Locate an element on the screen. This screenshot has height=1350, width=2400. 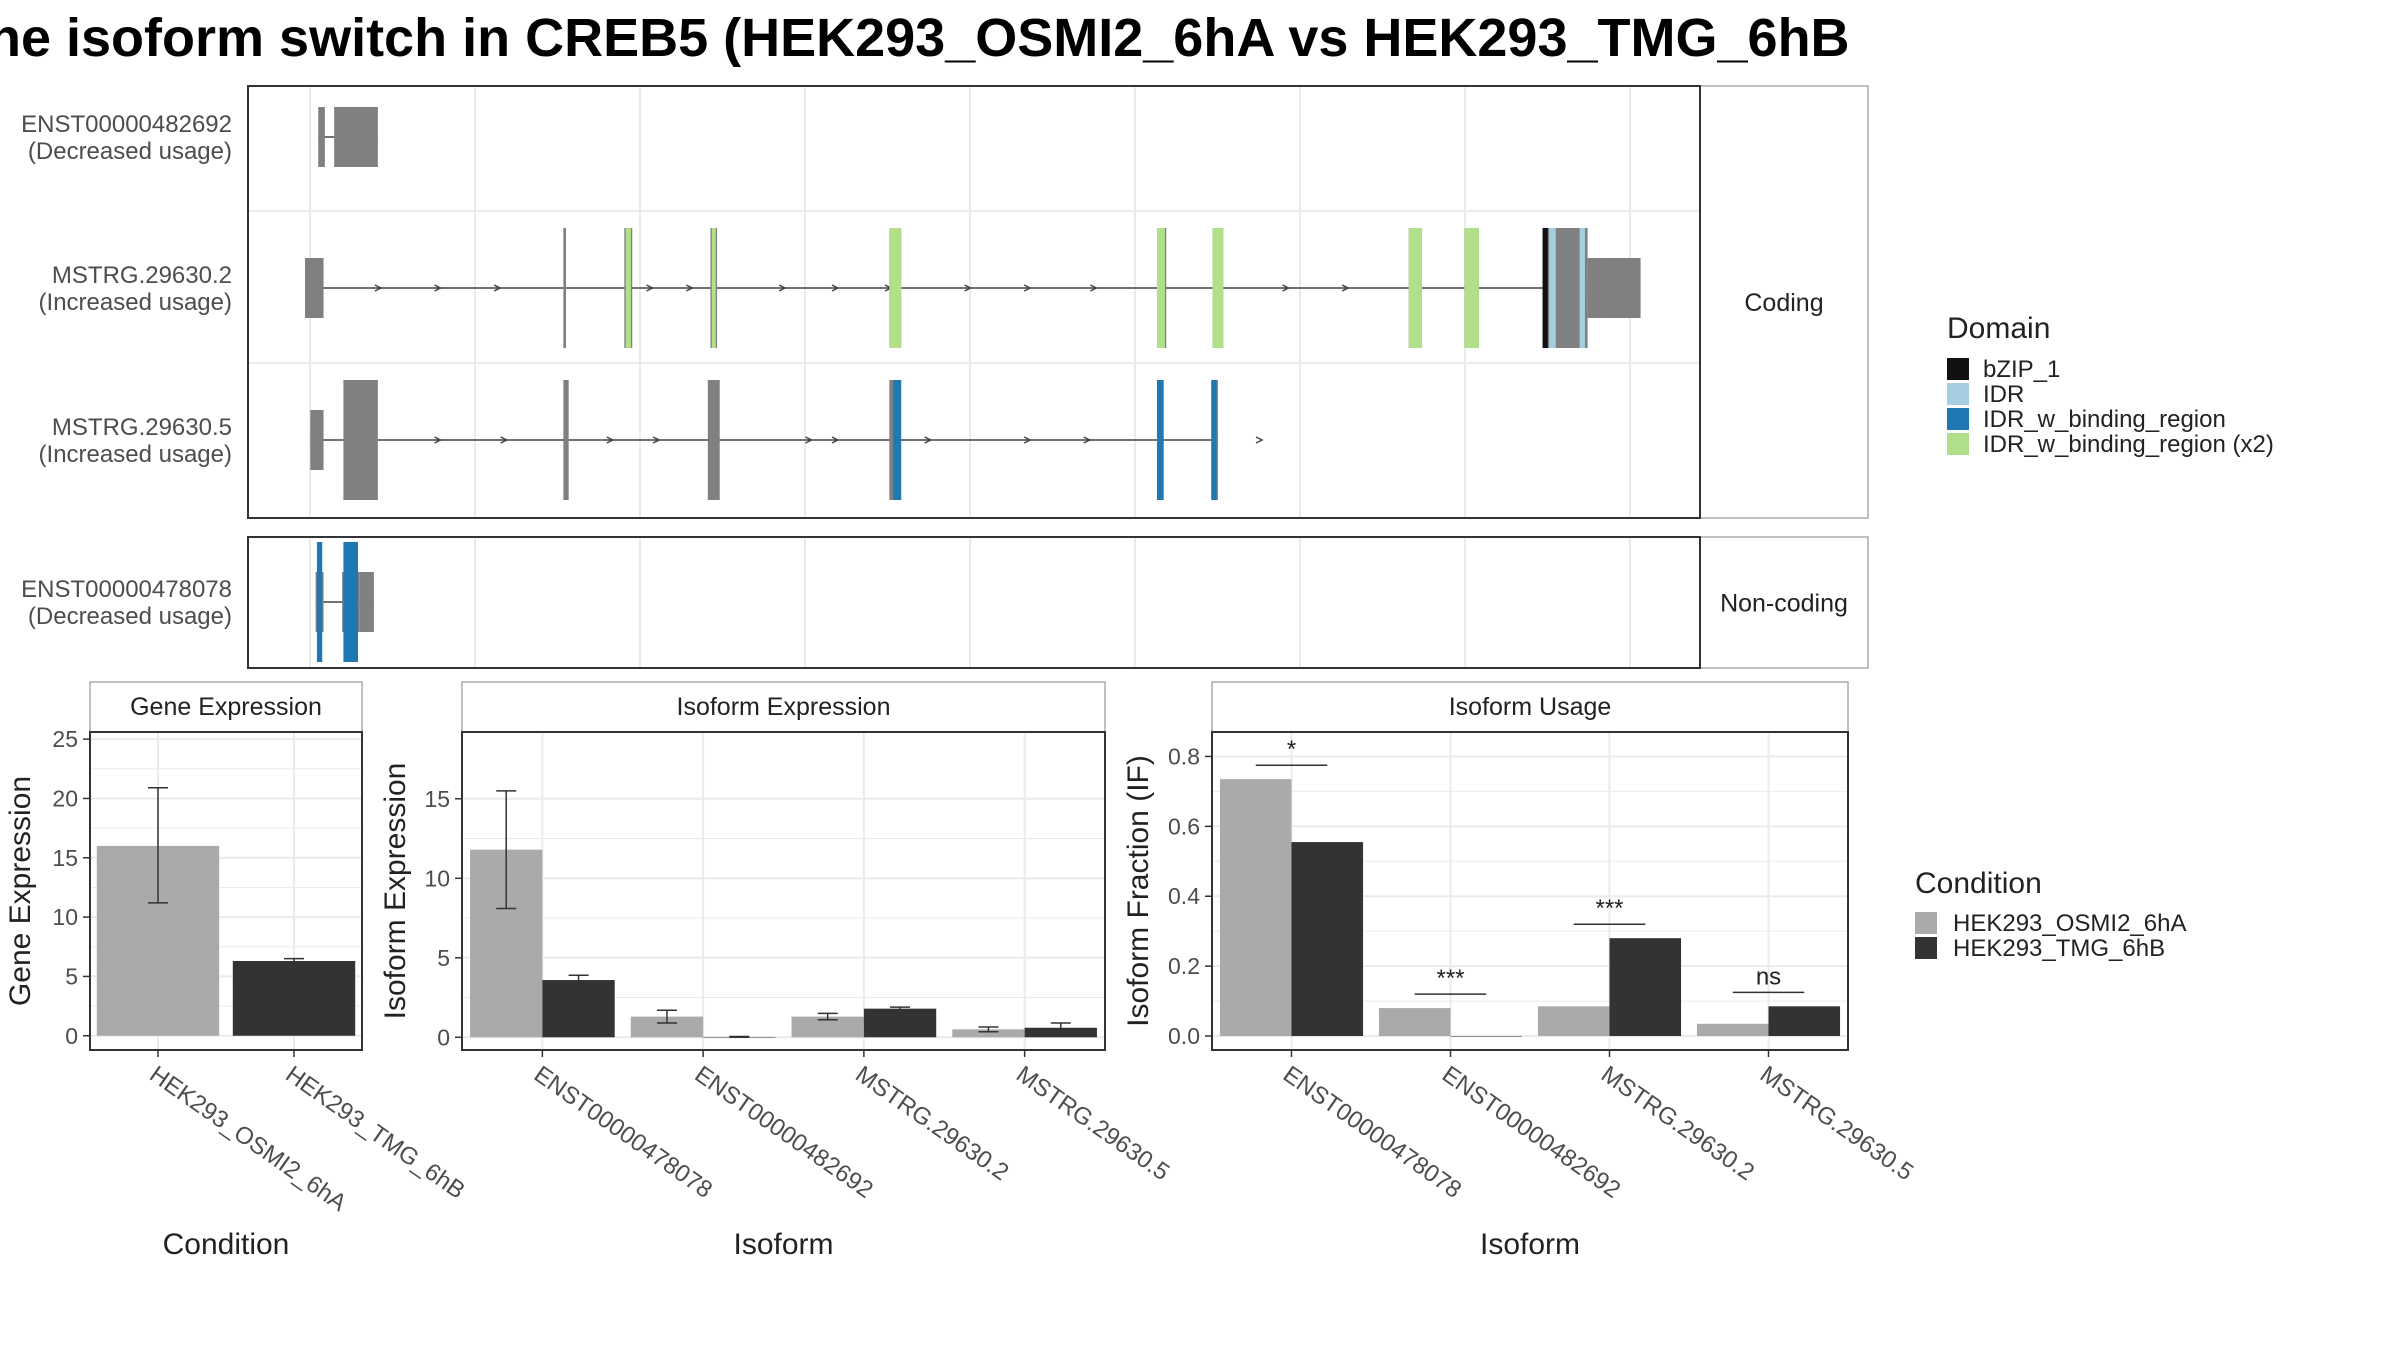
domain-legend-key is located at coordinates (1958, 419).